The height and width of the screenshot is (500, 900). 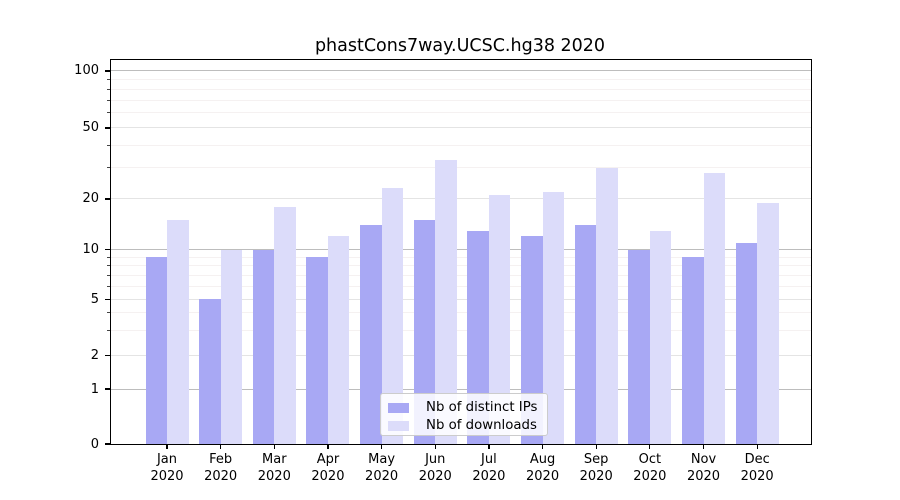 I want to click on x-label-month: Nov, so click(x=703, y=459).